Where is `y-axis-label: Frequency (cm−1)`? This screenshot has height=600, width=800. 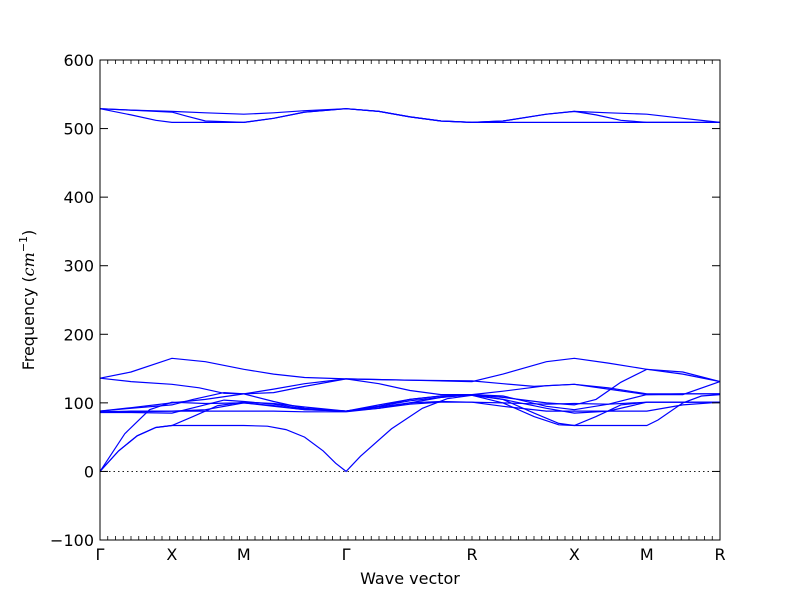 y-axis-label: Frequency (cm−1) is located at coordinates (27, 300).